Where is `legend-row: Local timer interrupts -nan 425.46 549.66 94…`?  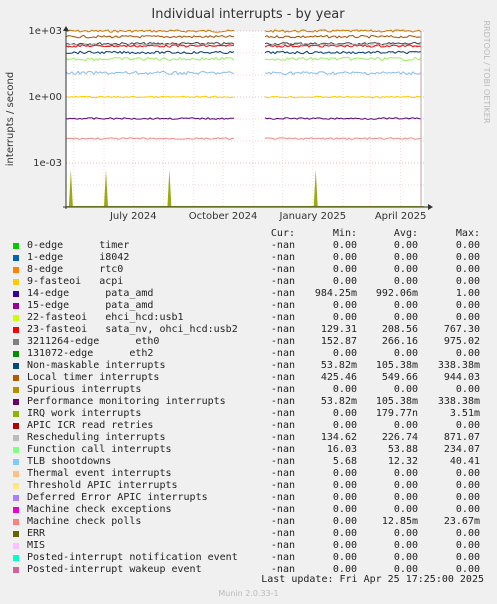
legend-row: Local timer interrupts -nan 425.46 549.66 94… is located at coordinates (248, 378).